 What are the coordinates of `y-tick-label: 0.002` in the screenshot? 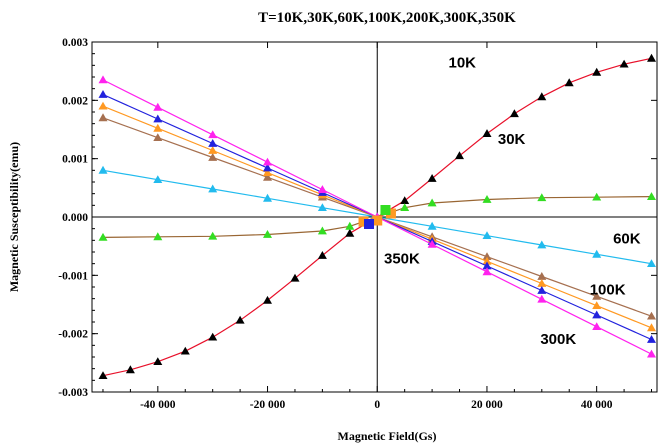 It's located at (75, 101).